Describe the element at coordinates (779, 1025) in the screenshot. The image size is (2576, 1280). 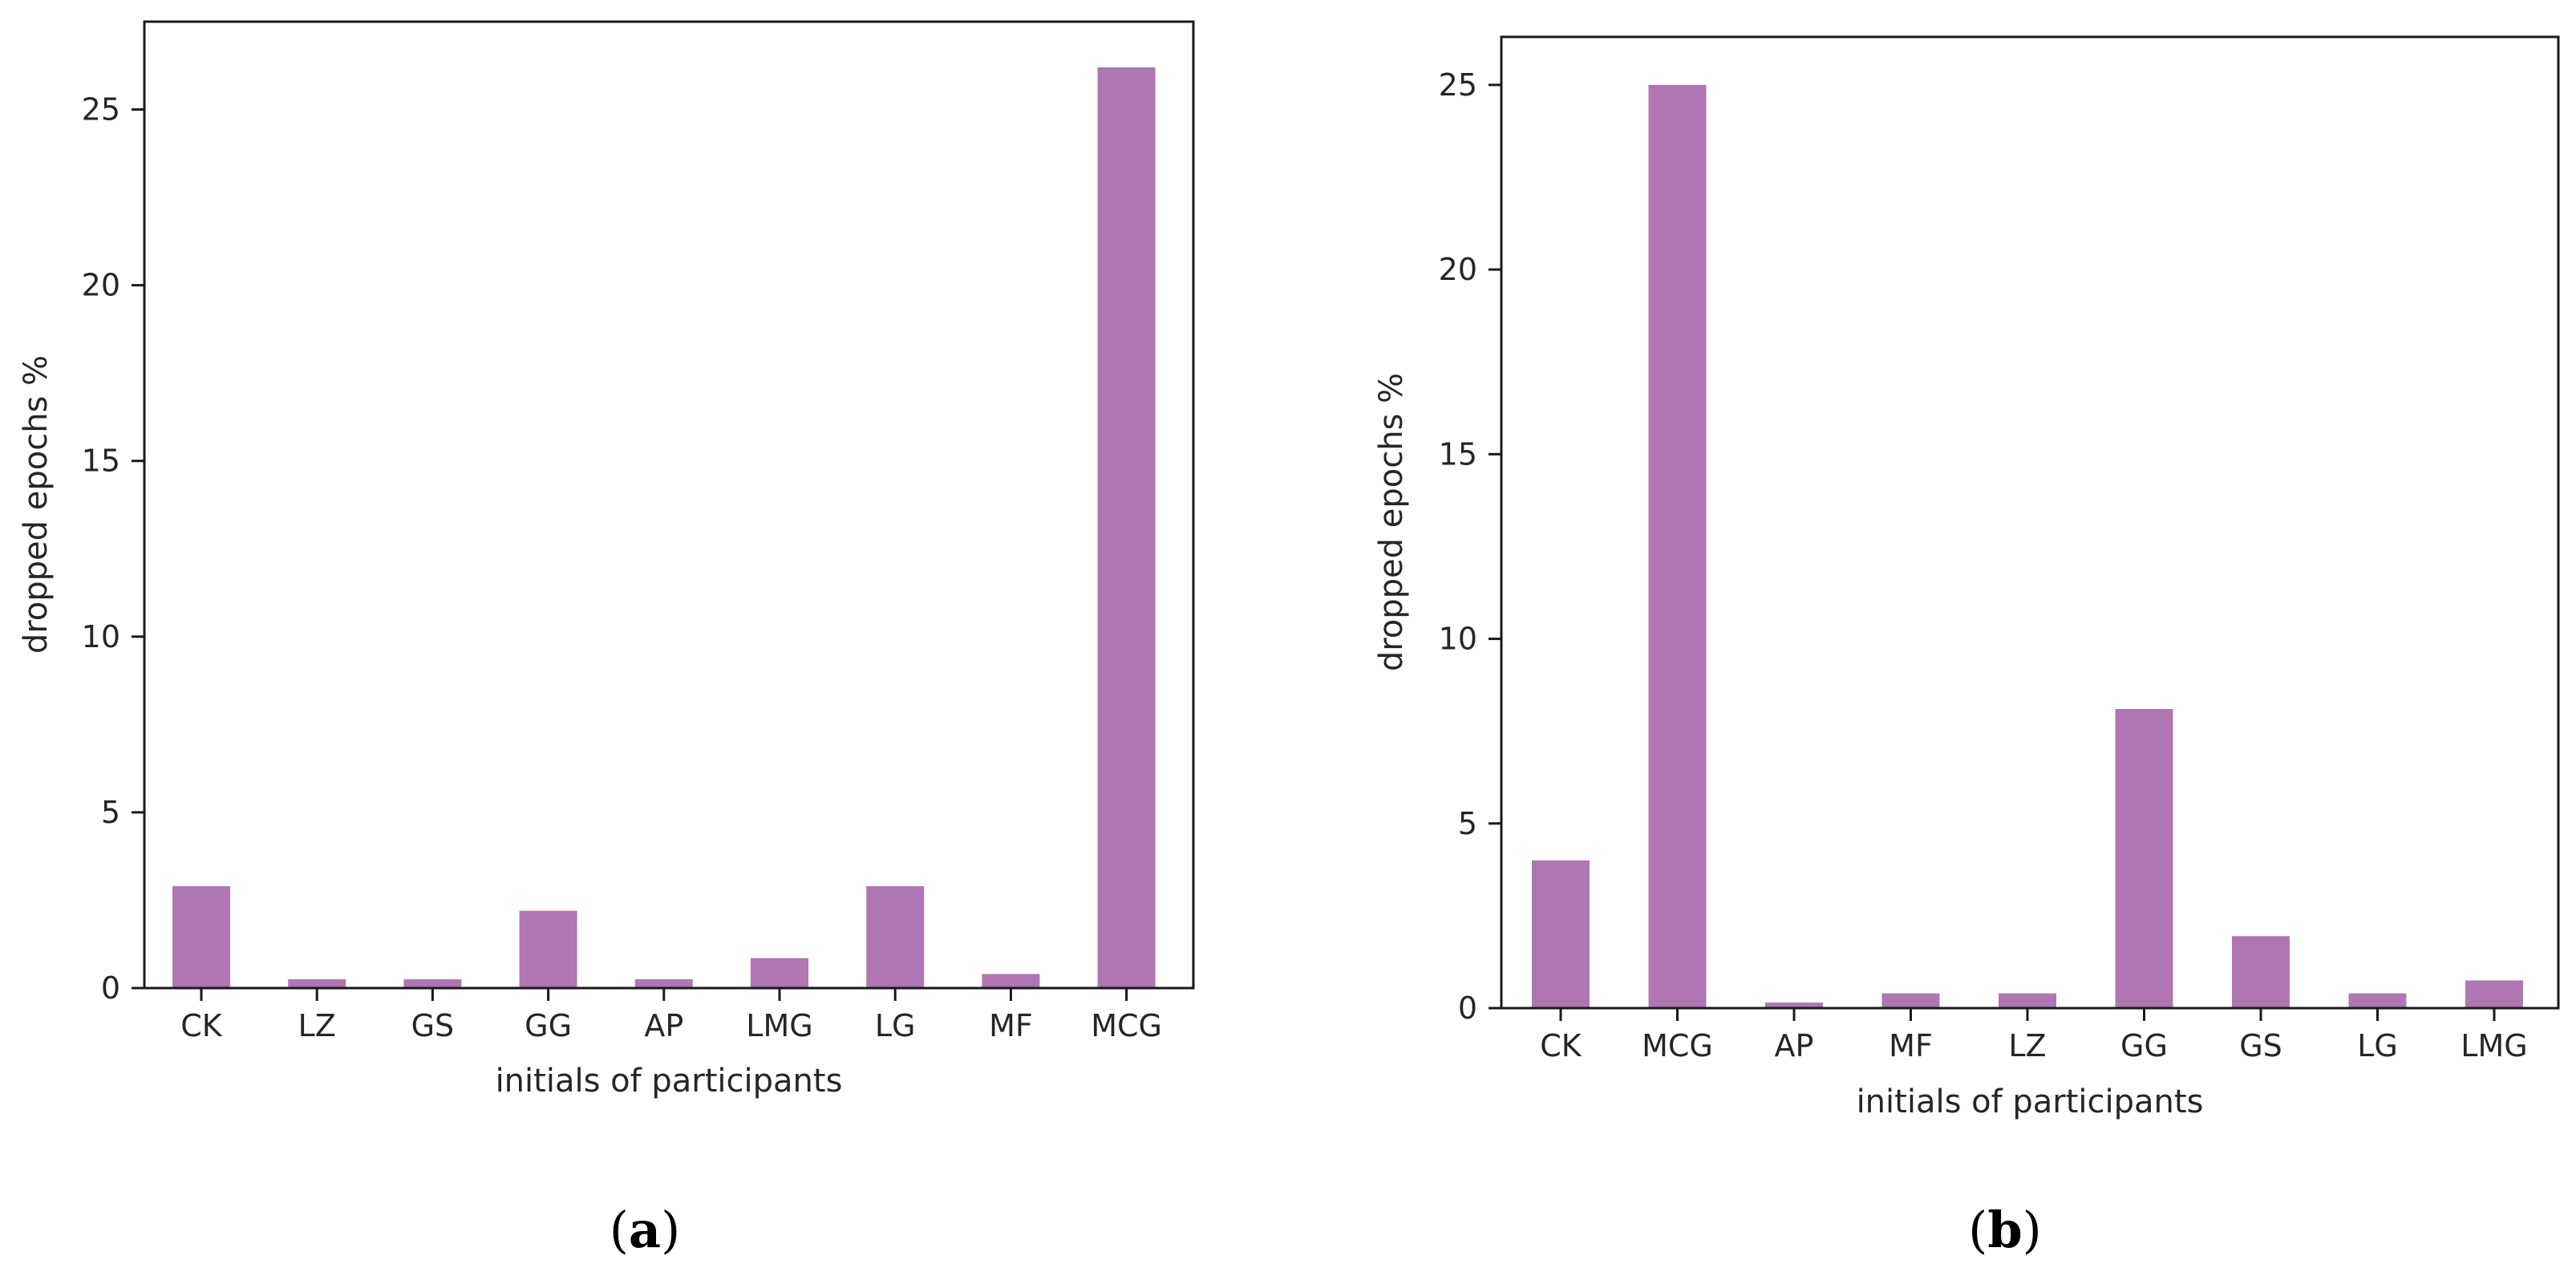
I see `x-tick-label-a-lmg: LMG` at that location.